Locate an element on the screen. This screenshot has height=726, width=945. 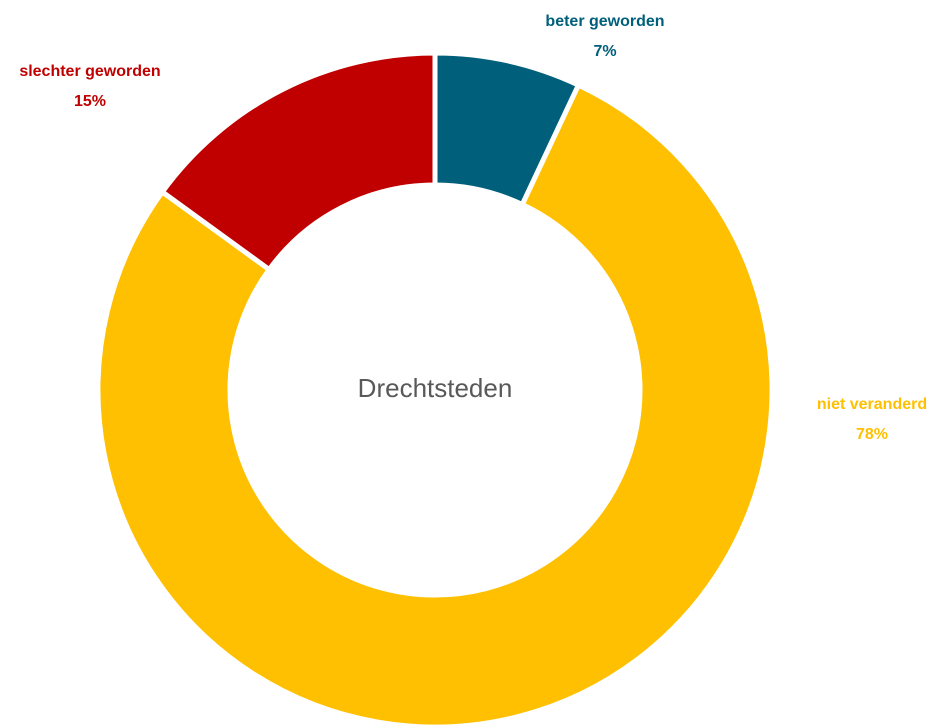
slice-value-label: 15% is located at coordinates (90, 101).